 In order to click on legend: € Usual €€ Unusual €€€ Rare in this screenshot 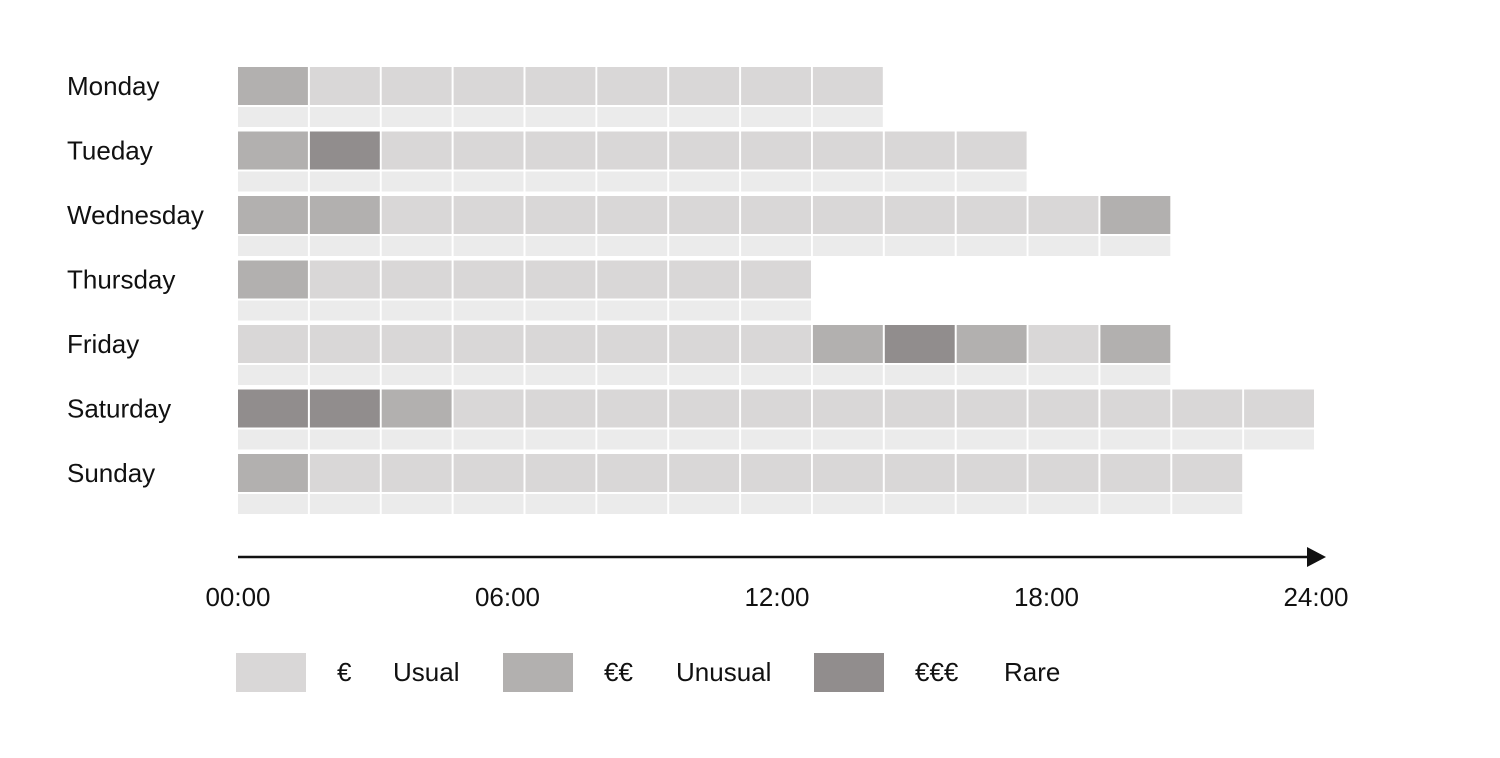, I will do `click(648, 672)`.